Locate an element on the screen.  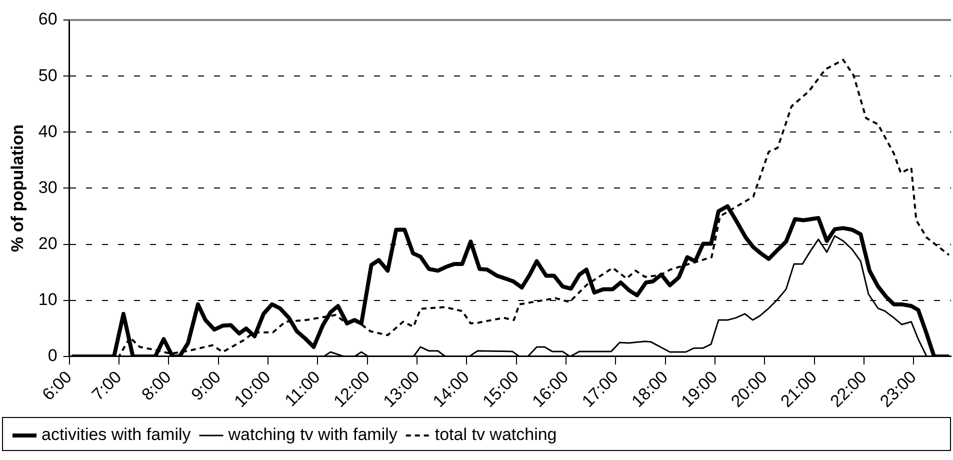
y-tick-label: 50 is located at coordinates (48, 75).